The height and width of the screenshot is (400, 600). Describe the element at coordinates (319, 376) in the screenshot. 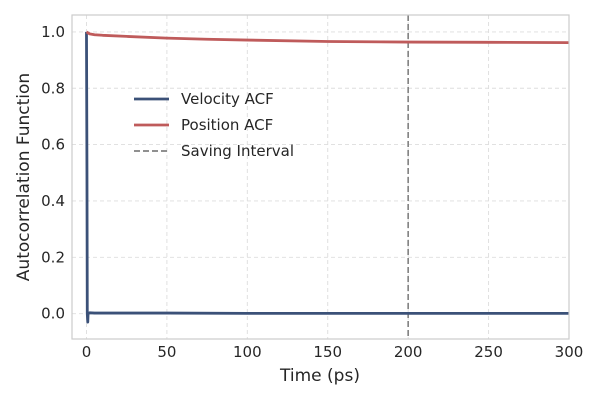

I see `x-axis-label: Time (ps)` at that location.